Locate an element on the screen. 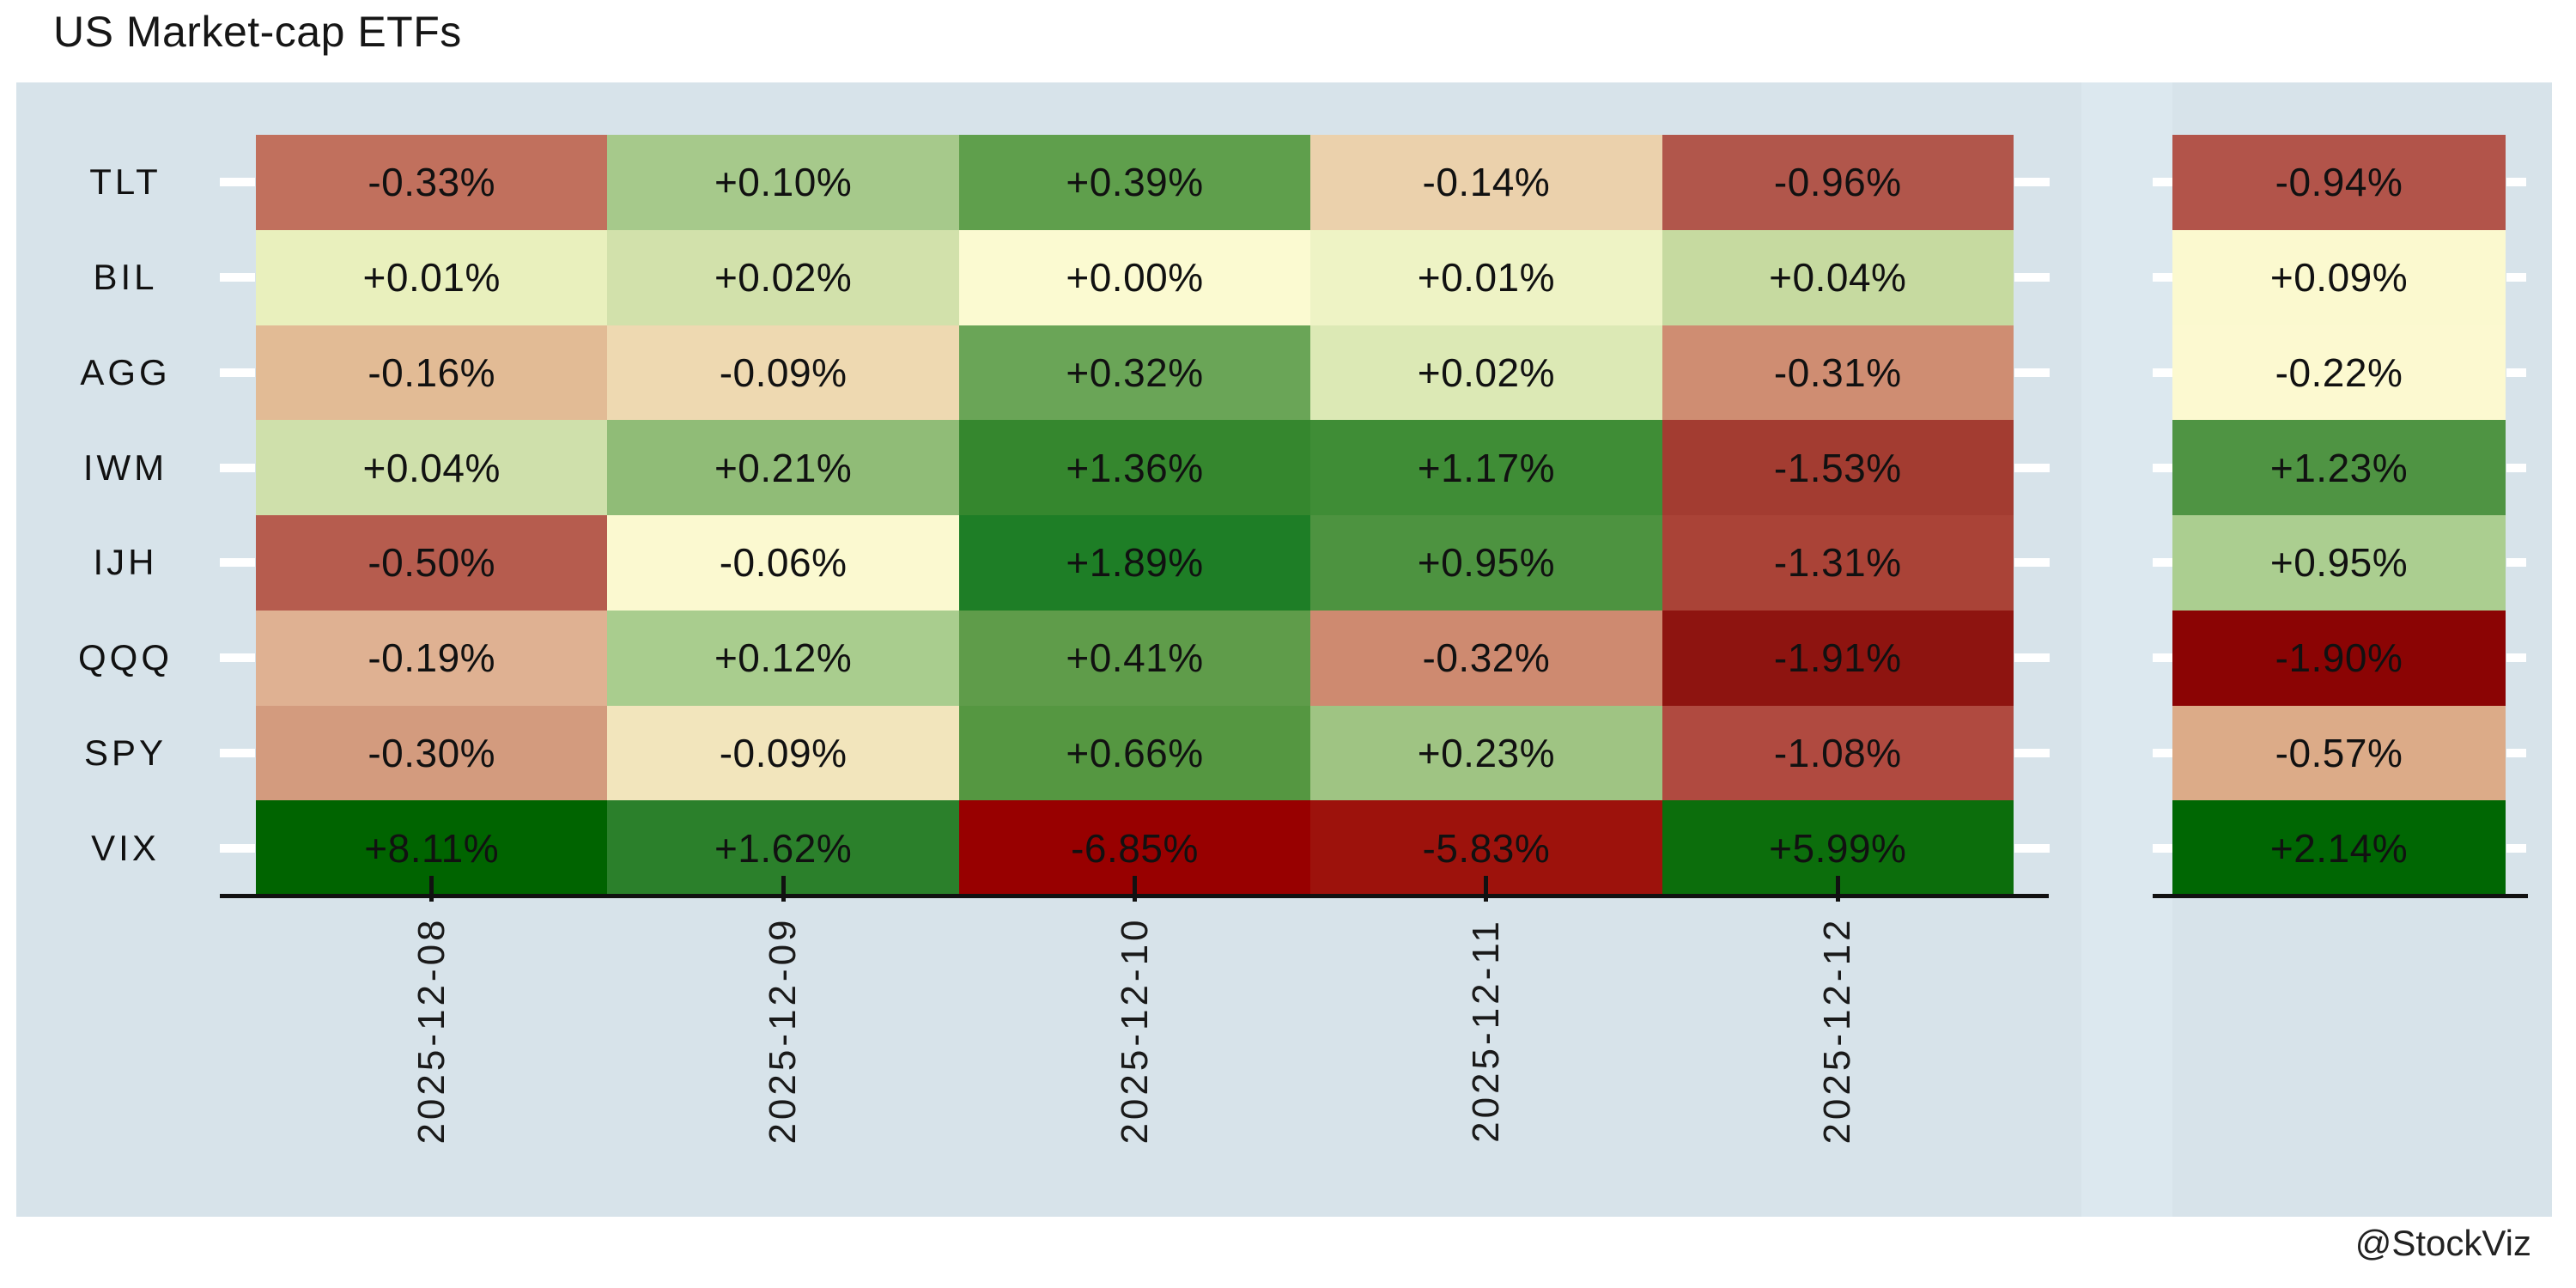 The width and height of the screenshot is (2576, 1288). cell-value-label: +0.12% is located at coordinates (783, 658).